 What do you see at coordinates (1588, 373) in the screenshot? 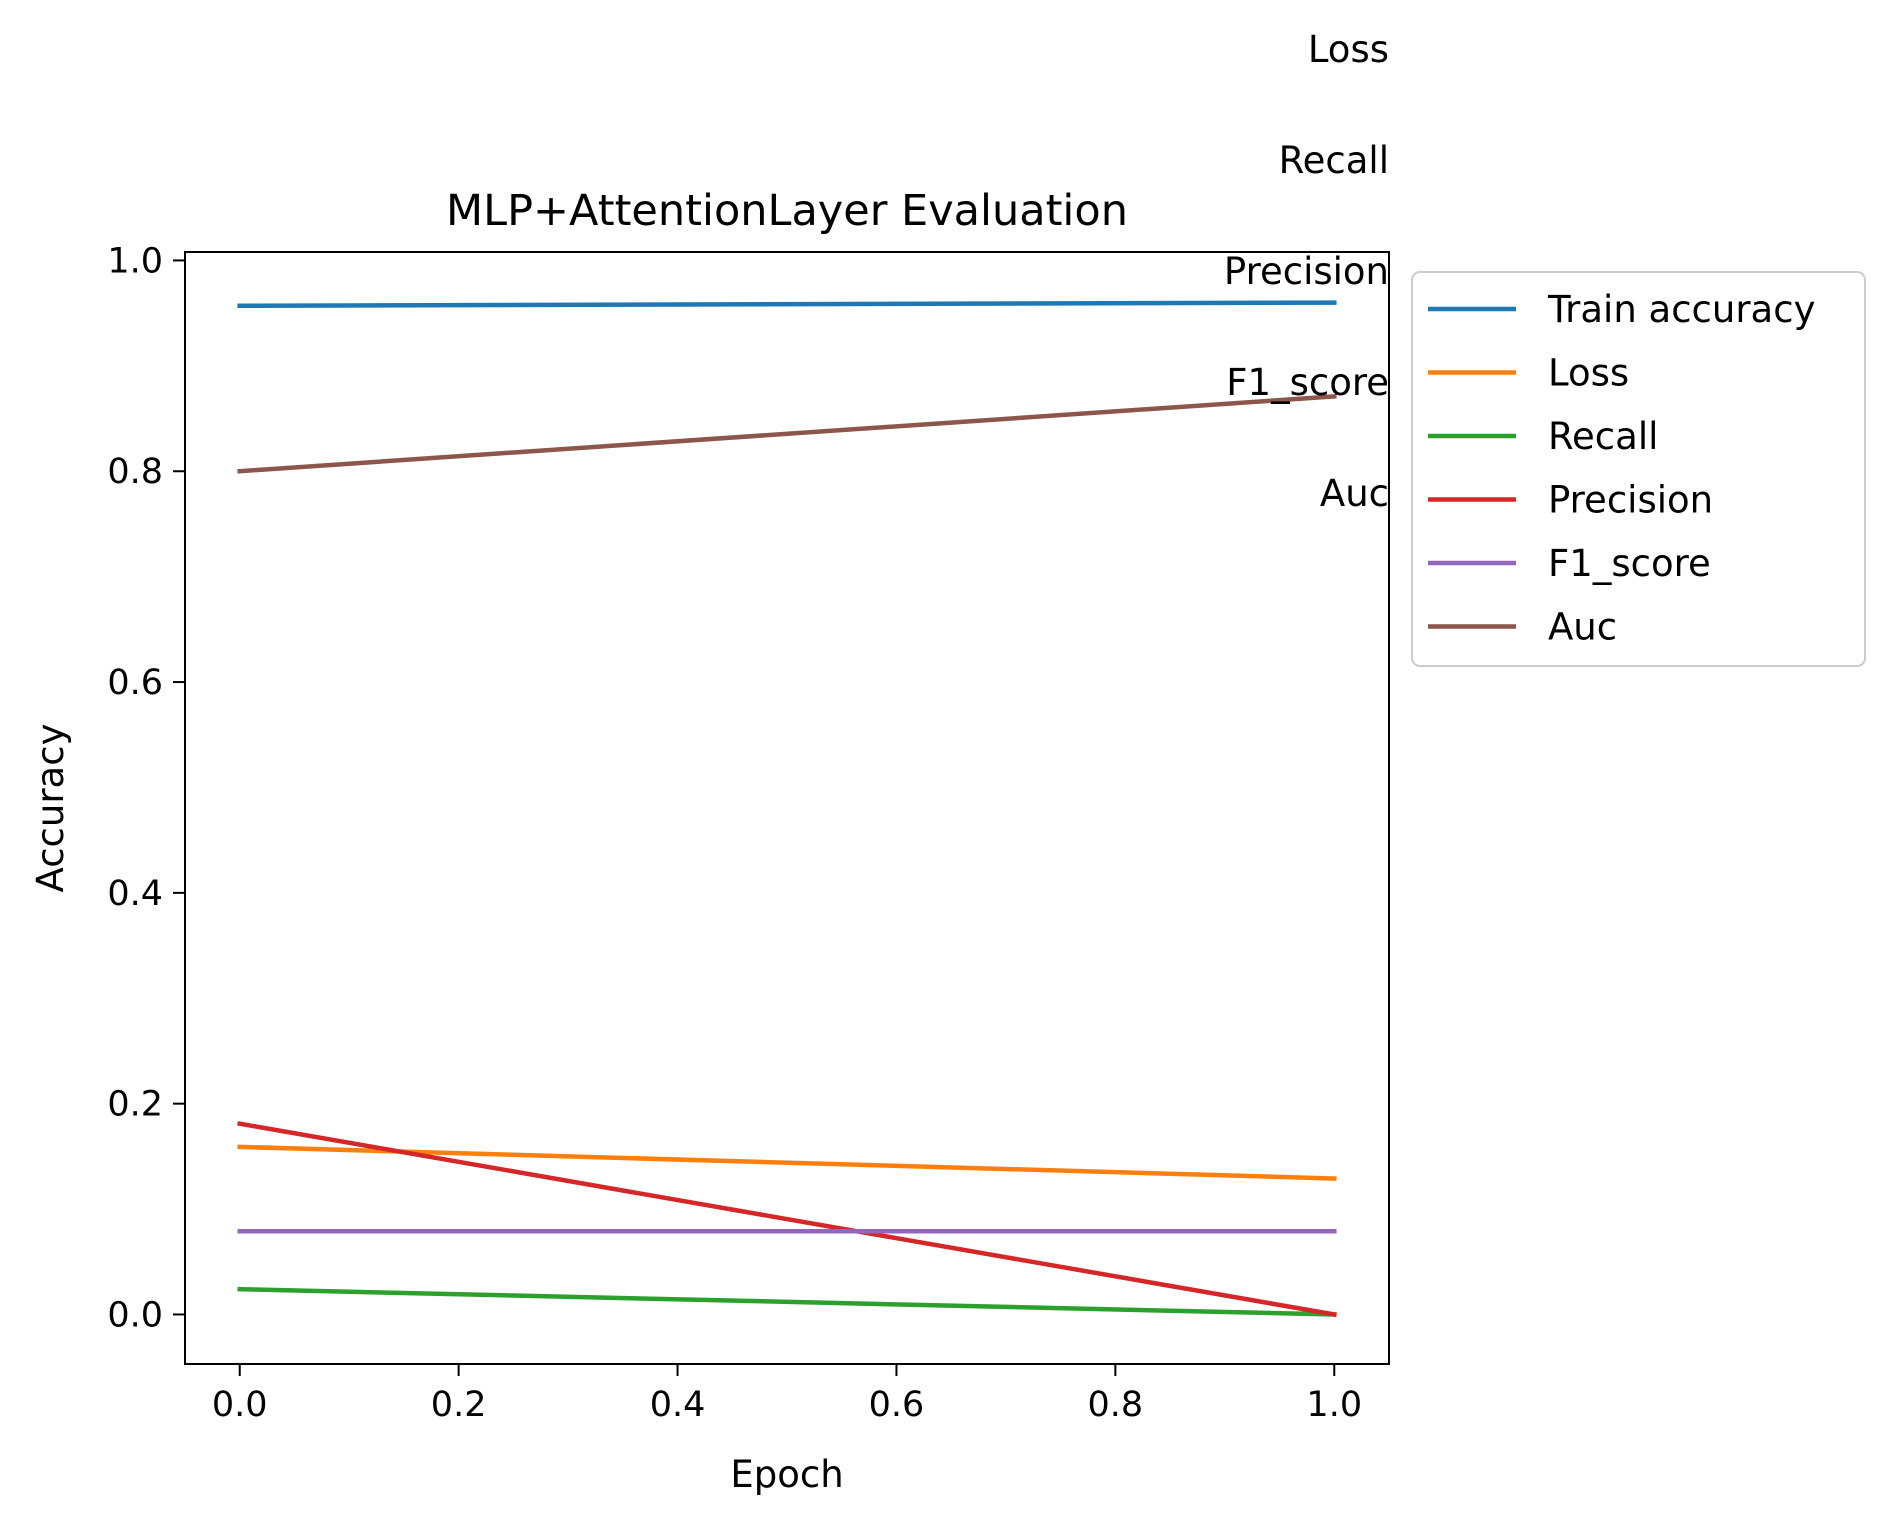
I see `legend-label: Loss` at bounding box center [1588, 373].